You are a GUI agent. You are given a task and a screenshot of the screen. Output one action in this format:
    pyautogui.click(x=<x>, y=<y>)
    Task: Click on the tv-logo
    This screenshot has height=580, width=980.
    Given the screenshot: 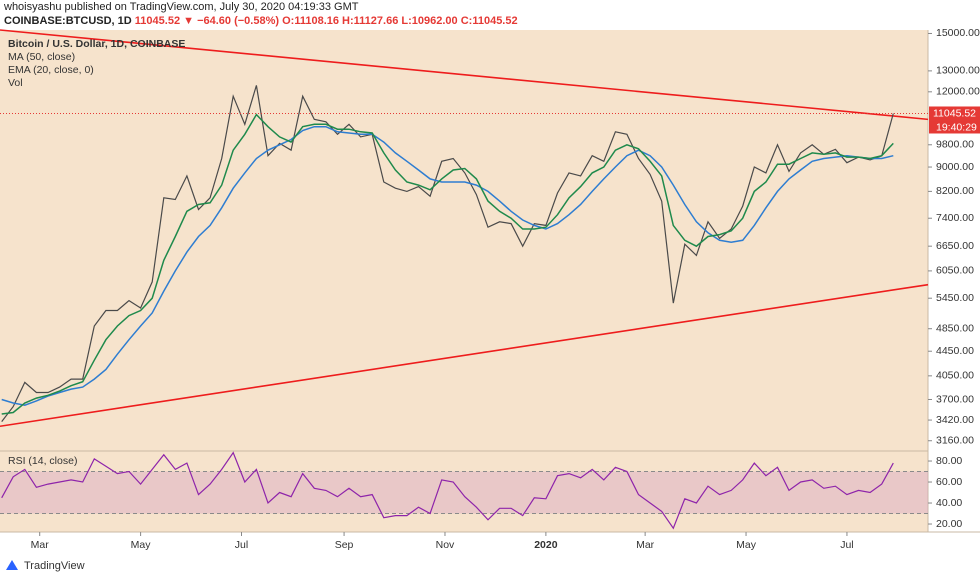 What is the action you would take?
    pyautogui.click(x=12, y=565)
    